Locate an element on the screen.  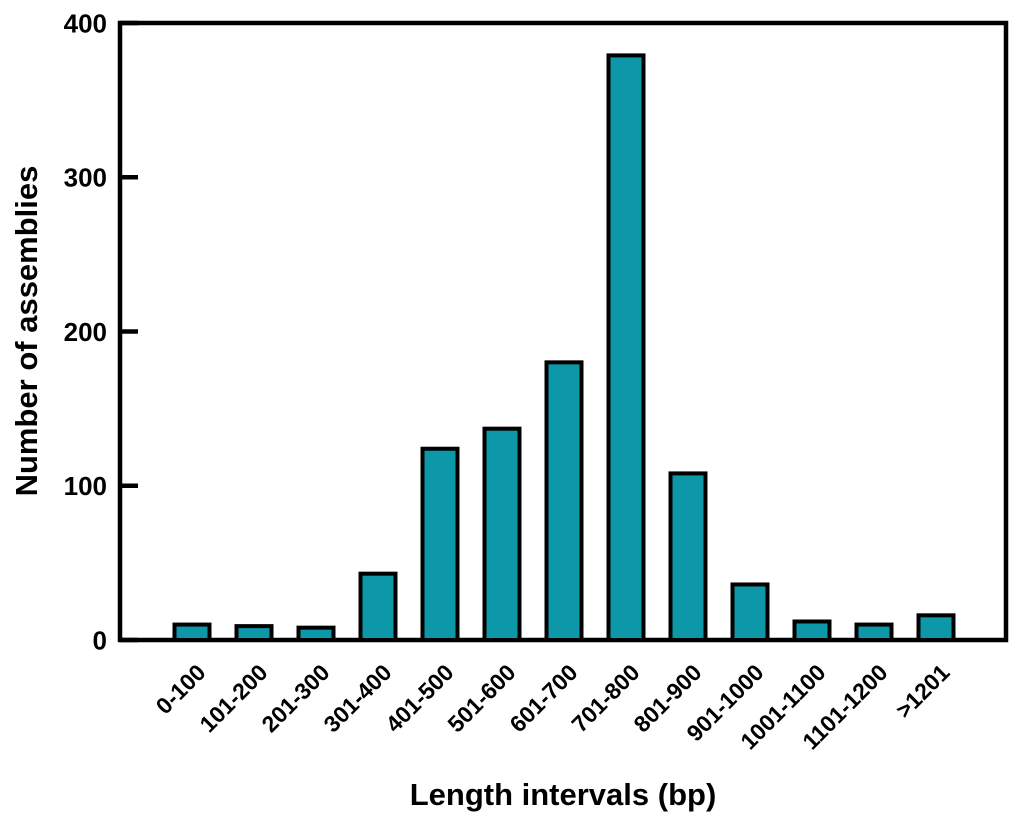
y-tick-label: 100 is located at coordinates (85, 486).